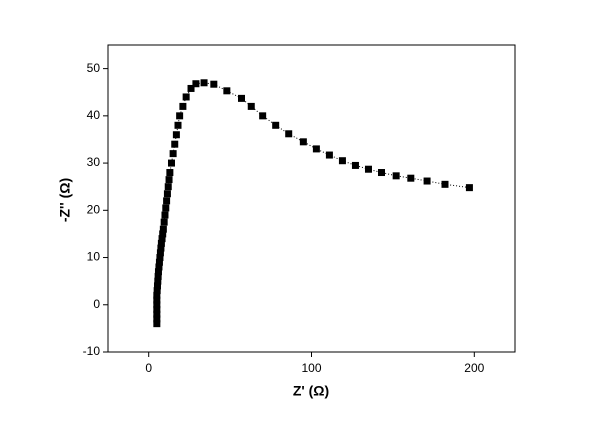 The width and height of the screenshot is (600, 424). Describe the element at coordinates (94, 115) in the screenshot. I see `y-tick-label: 40` at that location.